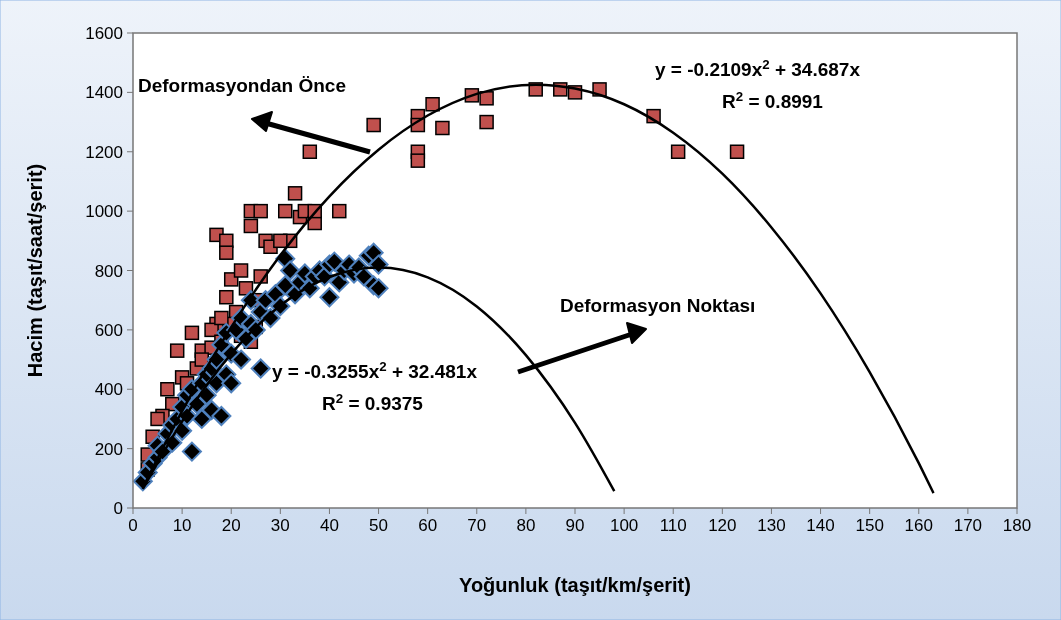 This screenshot has width=1061, height=620. What do you see at coordinates (373, 402) in the screenshot?
I see `annotation: R$^{2}$ = 0.9375` at bounding box center [373, 402].